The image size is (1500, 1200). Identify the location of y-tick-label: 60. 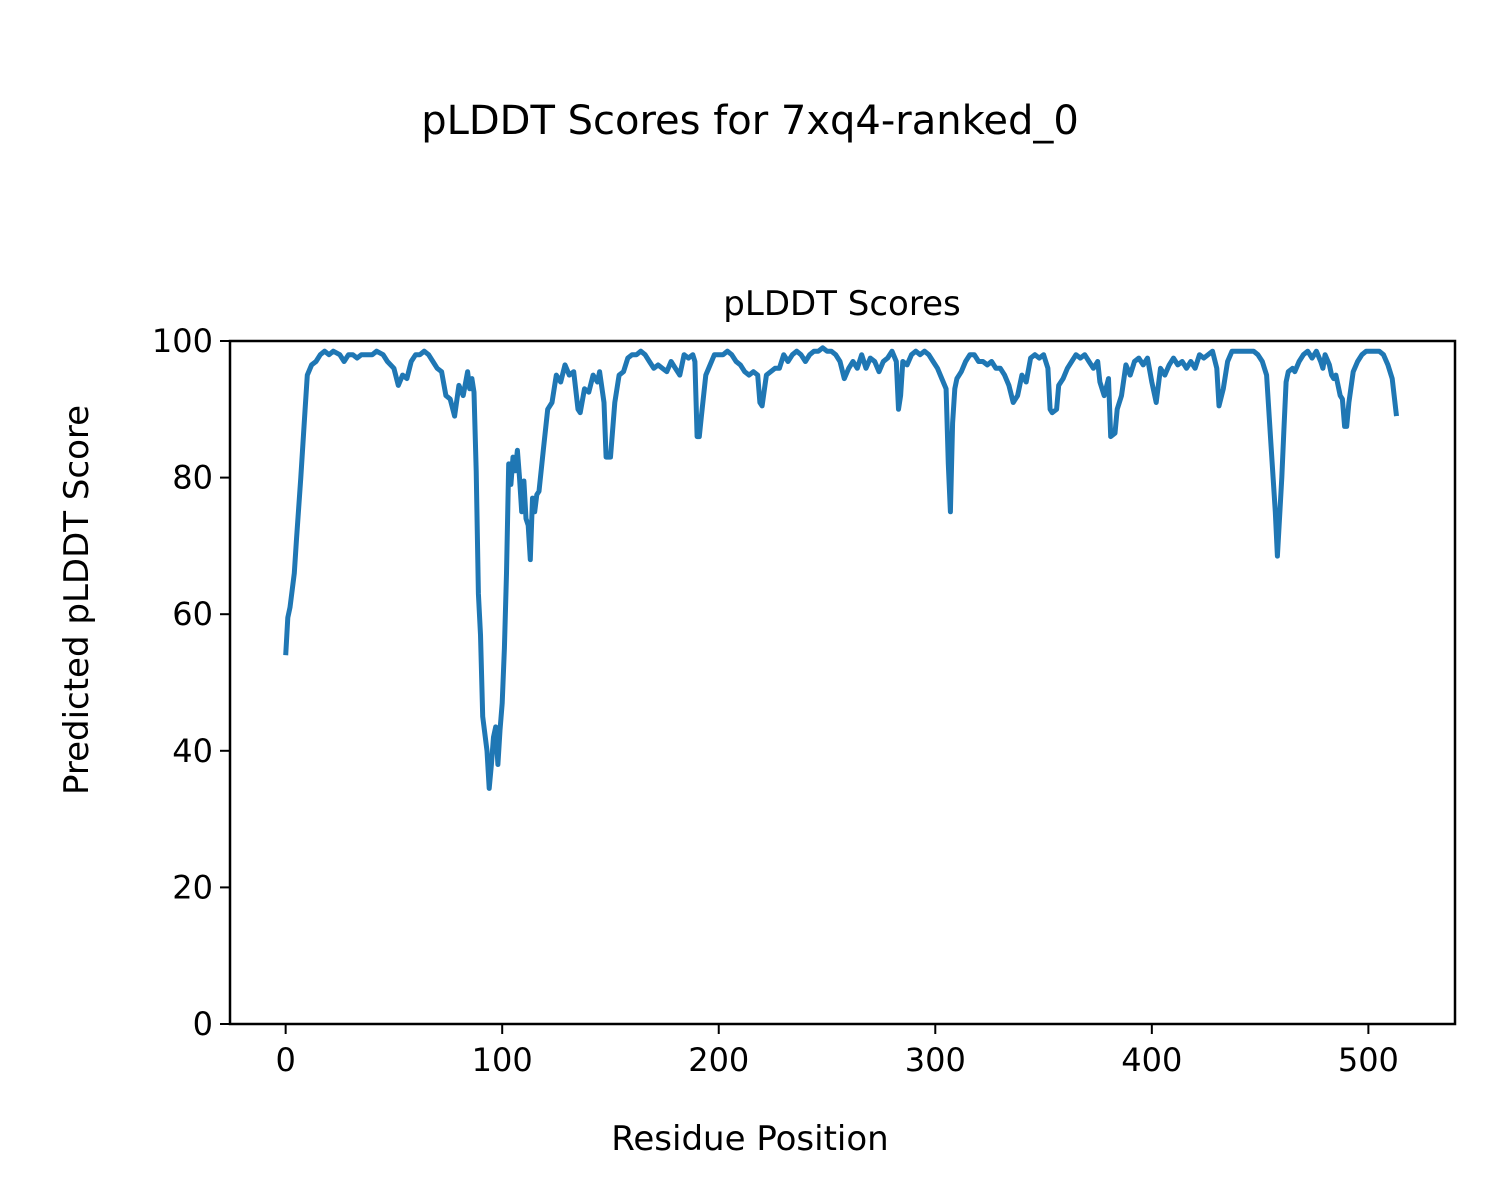
(192, 614).